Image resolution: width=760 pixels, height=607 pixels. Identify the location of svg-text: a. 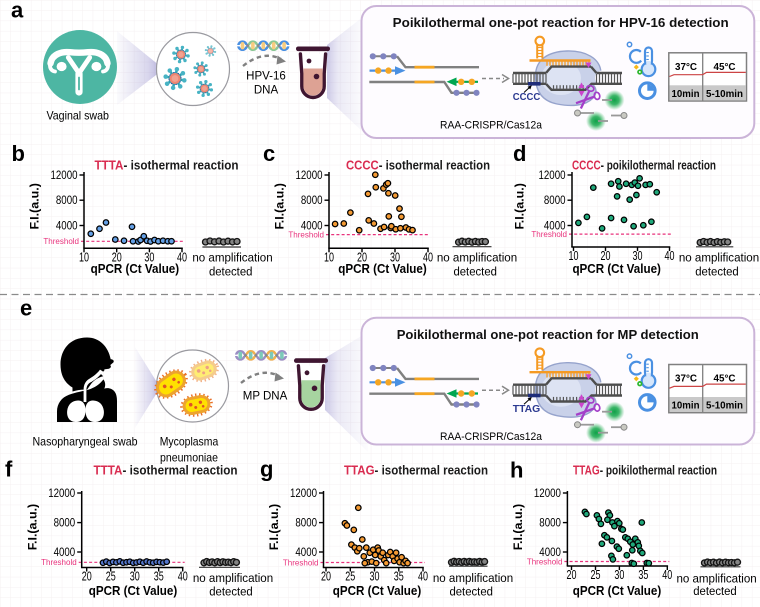
(17, 11).